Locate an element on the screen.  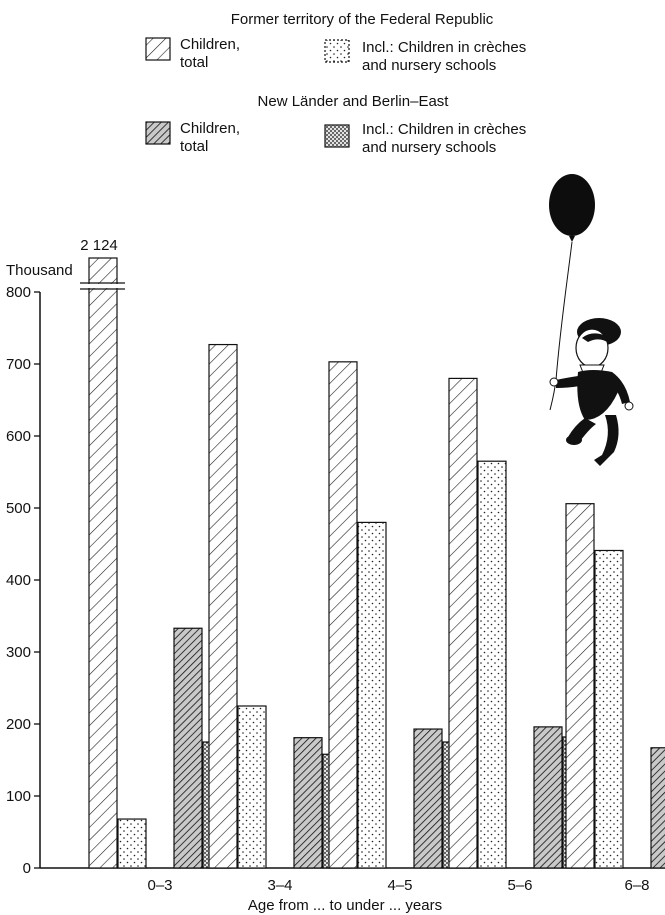
y-axis-unit-label: Thousand is located at coordinates (39, 270).